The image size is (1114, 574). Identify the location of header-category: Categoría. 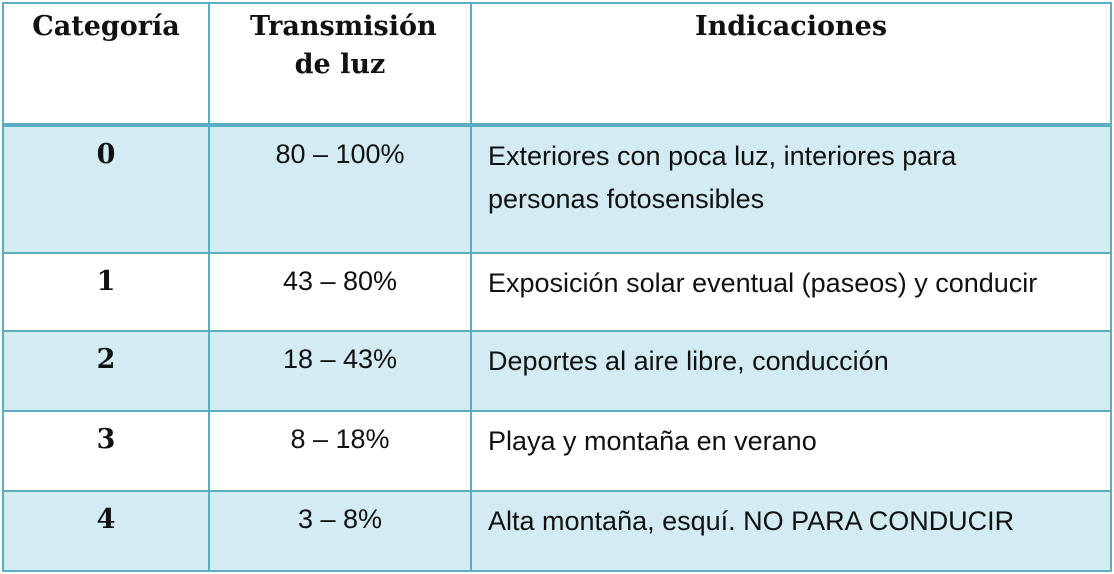
(106, 64).